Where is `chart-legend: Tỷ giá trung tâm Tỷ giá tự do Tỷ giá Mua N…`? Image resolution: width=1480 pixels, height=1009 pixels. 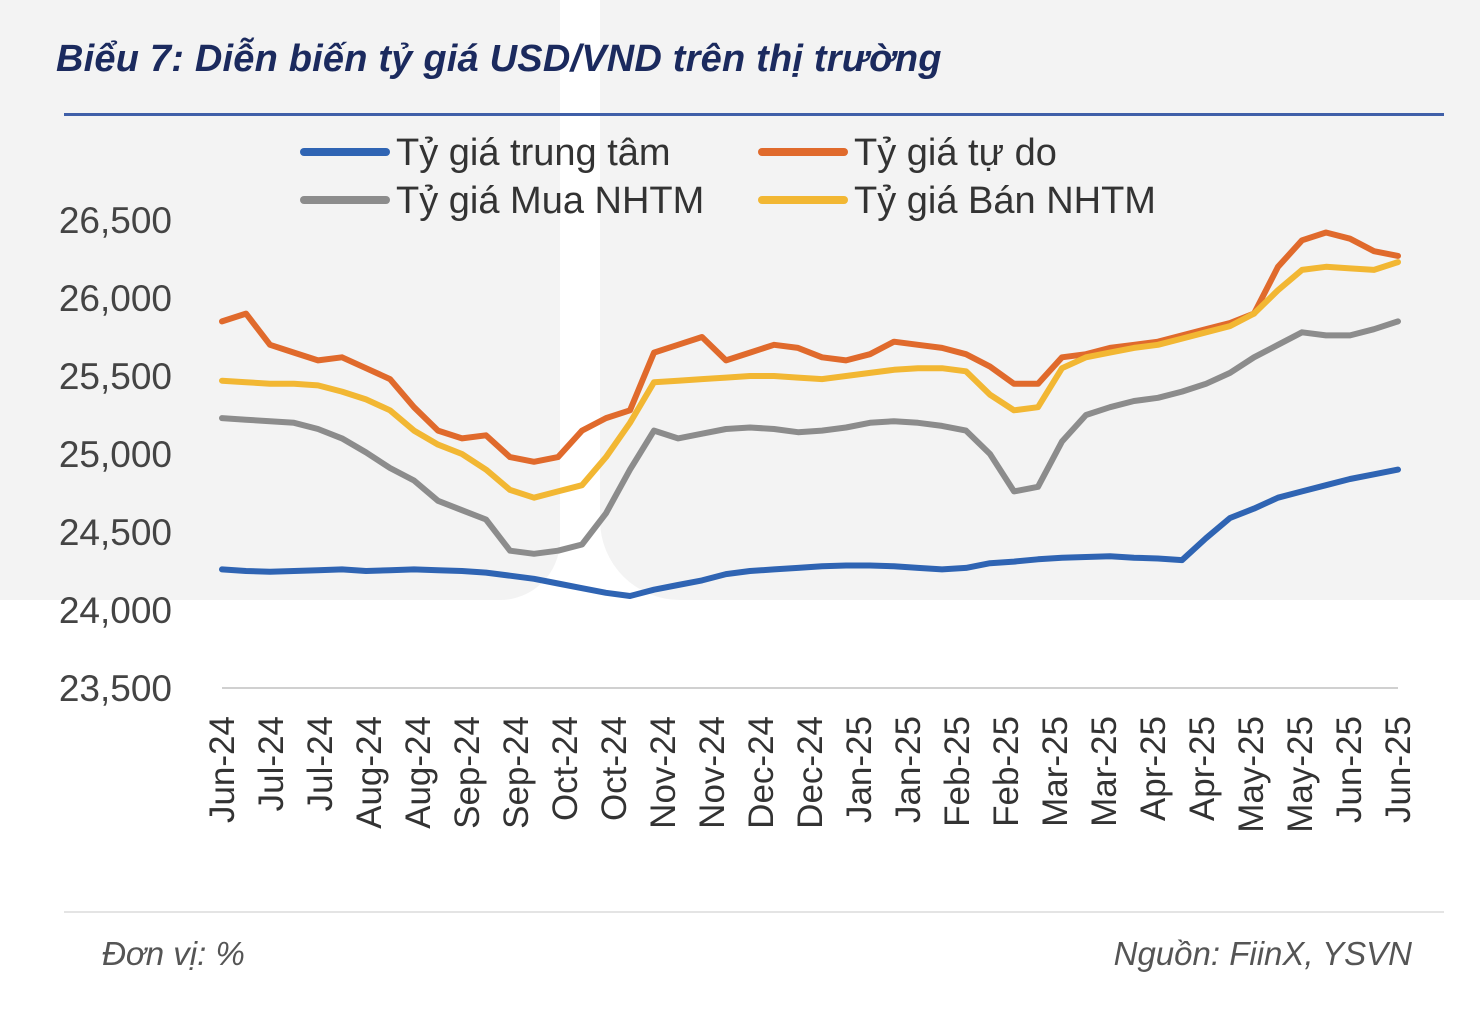
chart-legend: Tỷ giá trung tâm Tỷ giá tự do Tỷ giá Mua N… is located at coordinates (728, 177).